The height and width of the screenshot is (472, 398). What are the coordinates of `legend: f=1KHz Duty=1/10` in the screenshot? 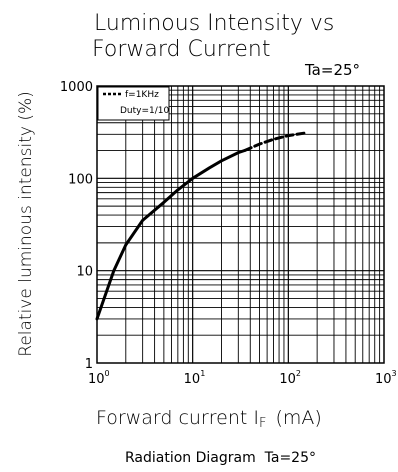 It's located at (133, 103).